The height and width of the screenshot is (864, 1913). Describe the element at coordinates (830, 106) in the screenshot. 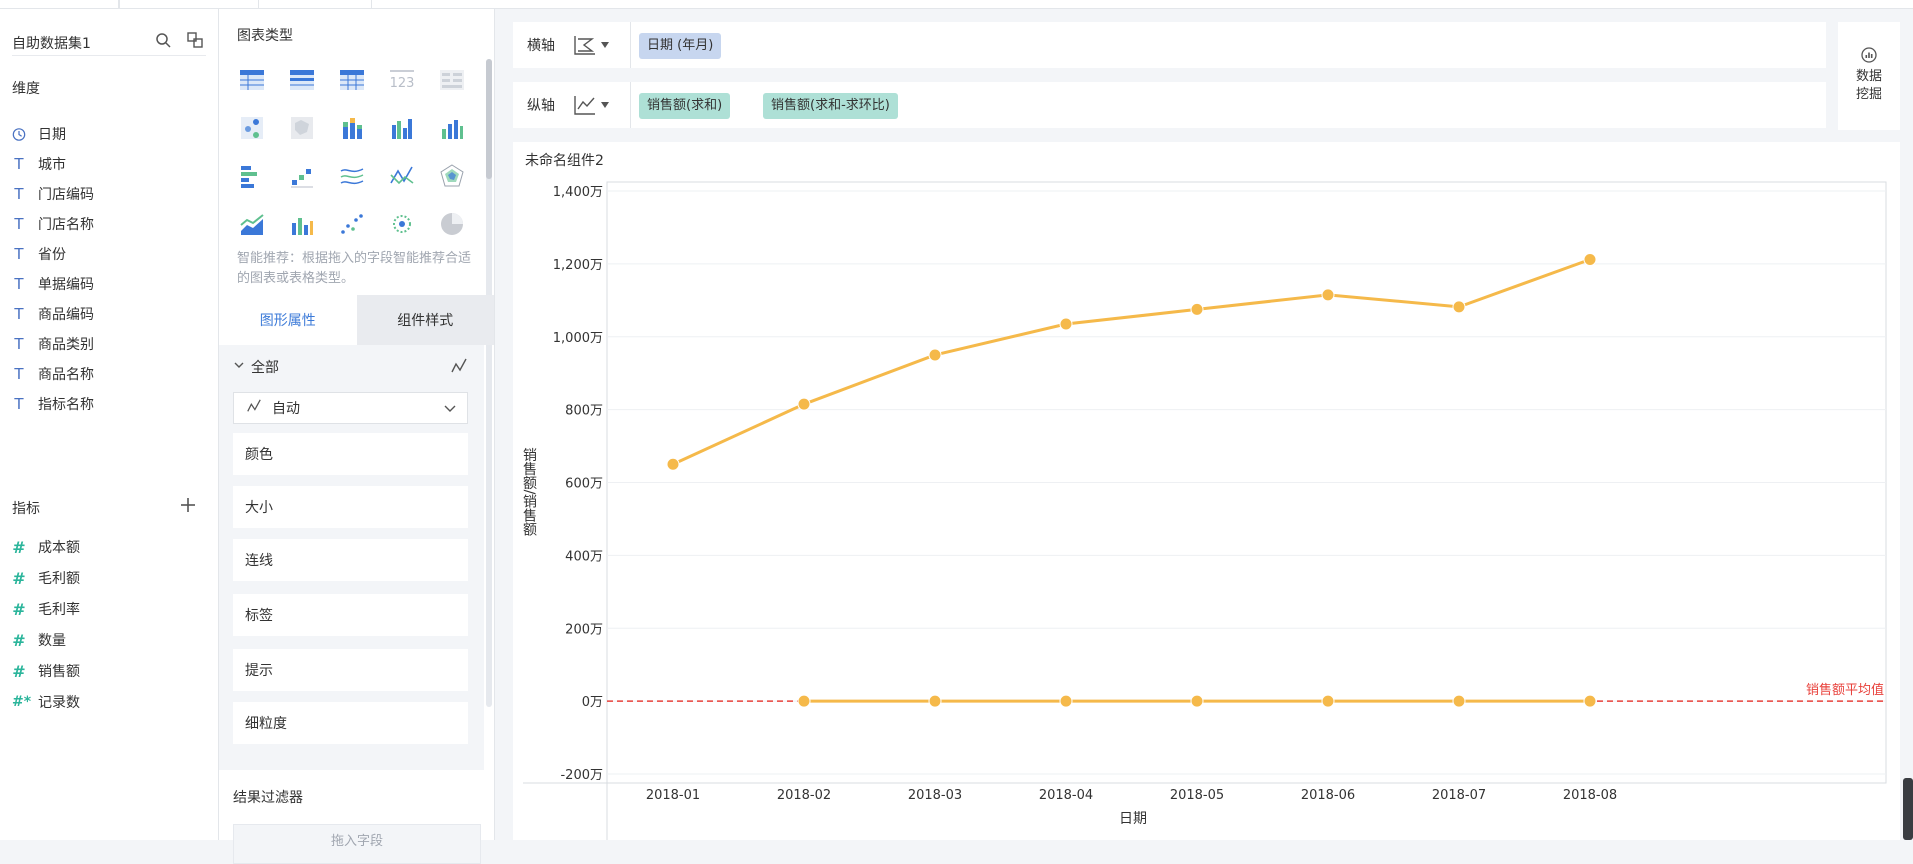

I see `y-axis-field-pill: 销售额(求和-求环比)` at that location.